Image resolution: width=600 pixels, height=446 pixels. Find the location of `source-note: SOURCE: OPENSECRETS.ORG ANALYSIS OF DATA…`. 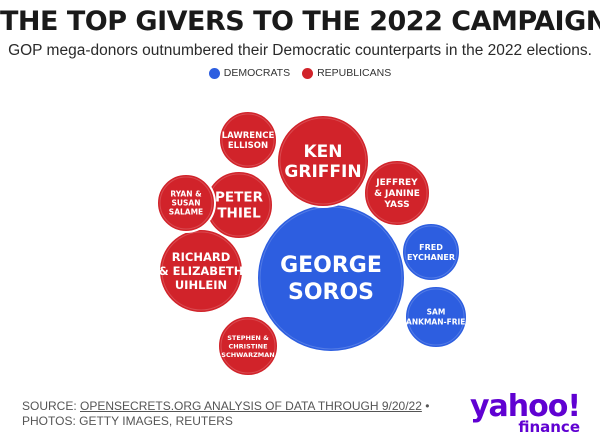

source-note: SOURCE: OPENSECRETS.ORG ANALYSIS OF DATA… is located at coordinates (225, 414).